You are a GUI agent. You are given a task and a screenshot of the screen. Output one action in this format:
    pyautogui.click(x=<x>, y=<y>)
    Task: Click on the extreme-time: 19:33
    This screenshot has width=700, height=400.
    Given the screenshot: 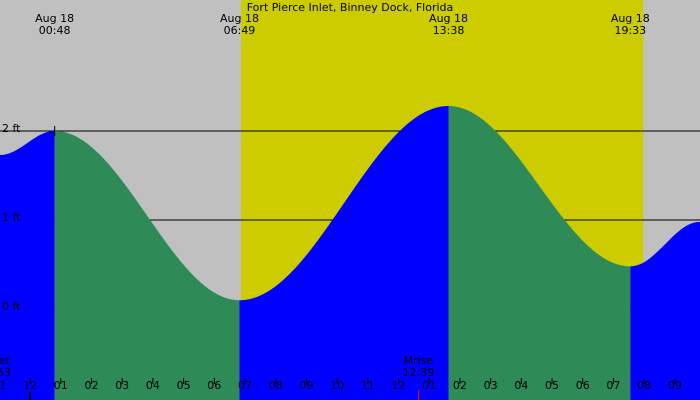 What is the action you would take?
    pyautogui.click(x=630, y=30)
    